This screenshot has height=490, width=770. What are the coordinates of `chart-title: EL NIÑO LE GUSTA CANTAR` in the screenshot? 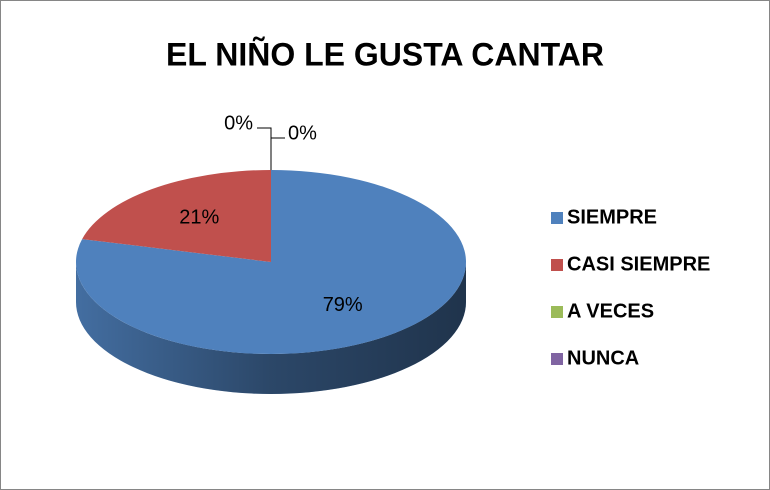 It's located at (385, 54).